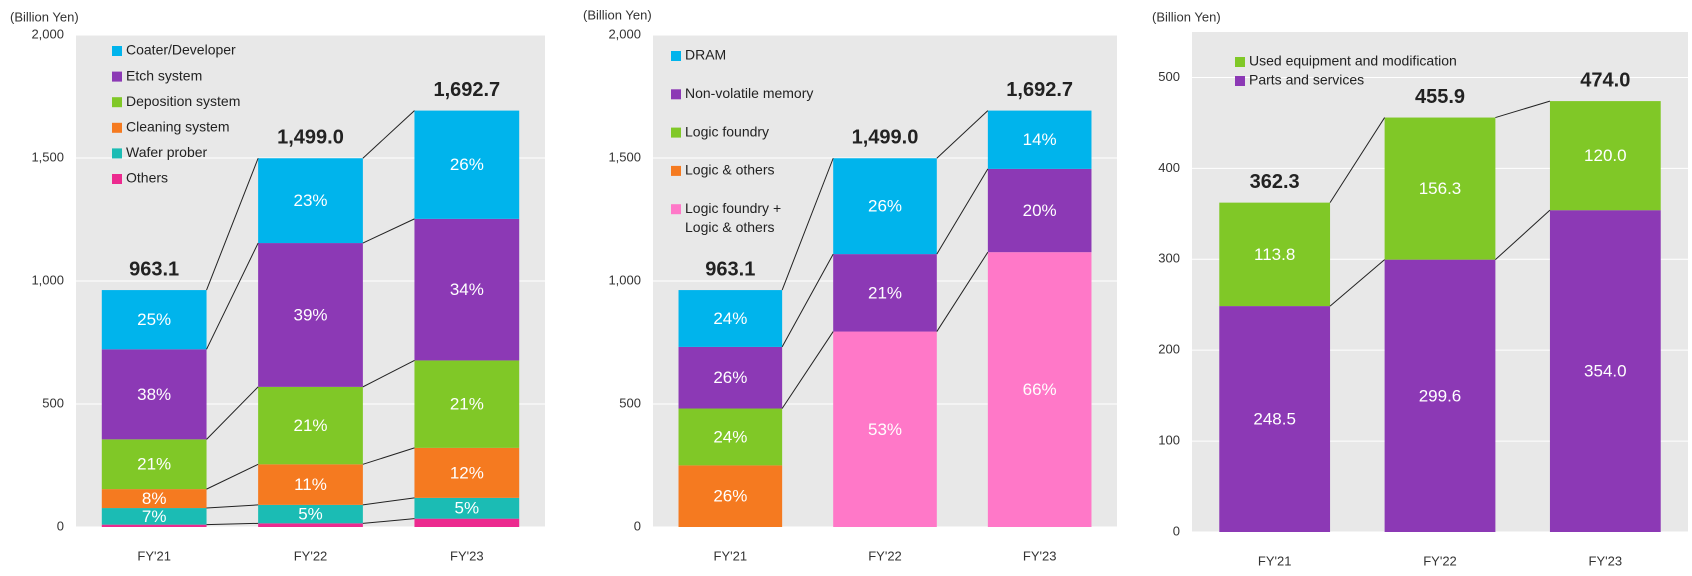 The height and width of the screenshot is (576, 1692). What do you see at coordinates (47, 156) in the screenshot?
I see `y-tick-label: 1,500` at bounding box center [47, 156].